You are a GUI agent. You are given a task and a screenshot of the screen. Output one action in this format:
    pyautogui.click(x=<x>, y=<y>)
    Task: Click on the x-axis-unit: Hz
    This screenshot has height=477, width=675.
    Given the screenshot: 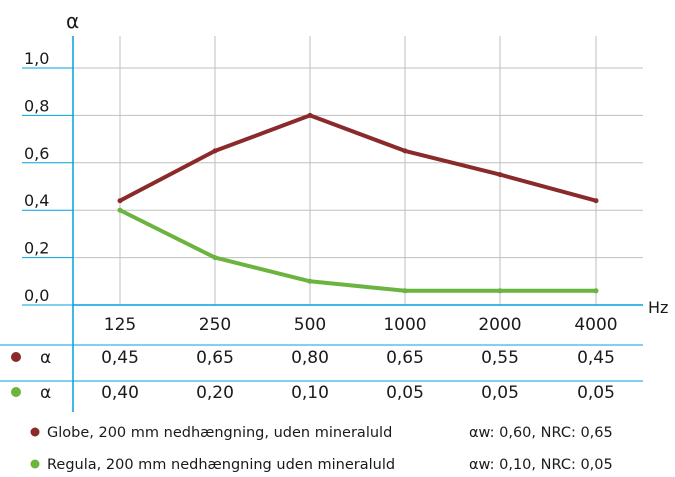 What is the action you would take?
    pyautogui.click(x=658, y=307)
    